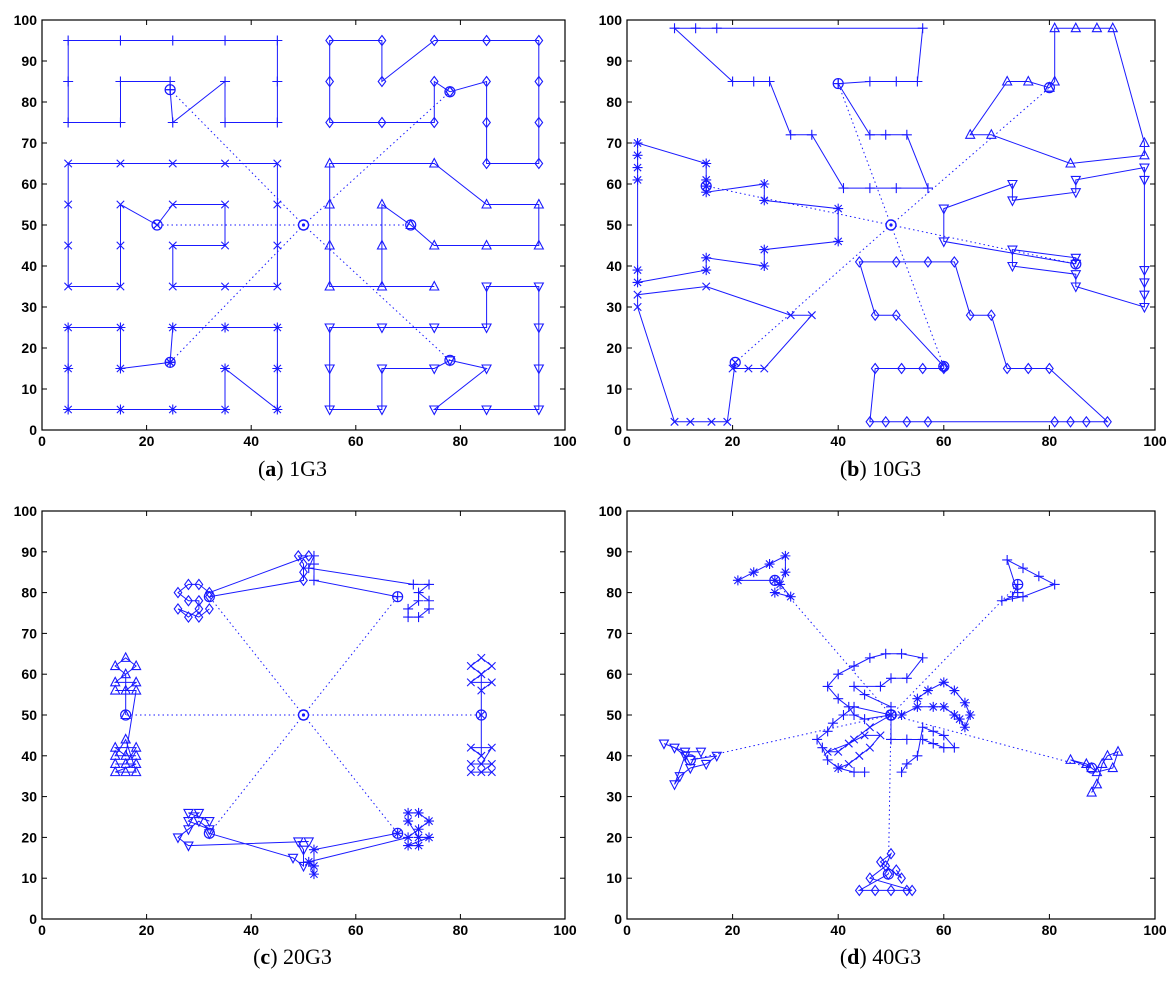 The height and width of the screenshot is (981, 1174). Describe the element at coordinates (29, 225) in the screenshot. I see `y-tick-label-a: 50` at that location.